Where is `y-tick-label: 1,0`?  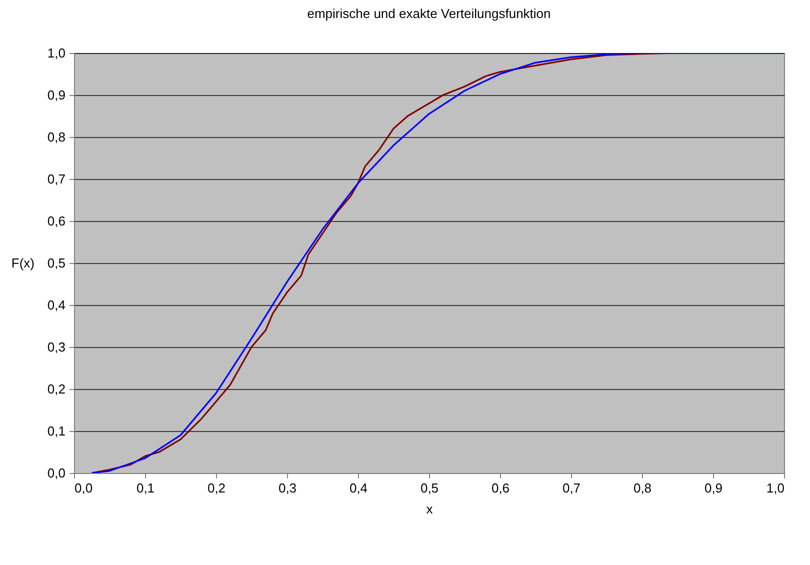 y-tick-label: 1,0 is located at coordinates (56, 53).